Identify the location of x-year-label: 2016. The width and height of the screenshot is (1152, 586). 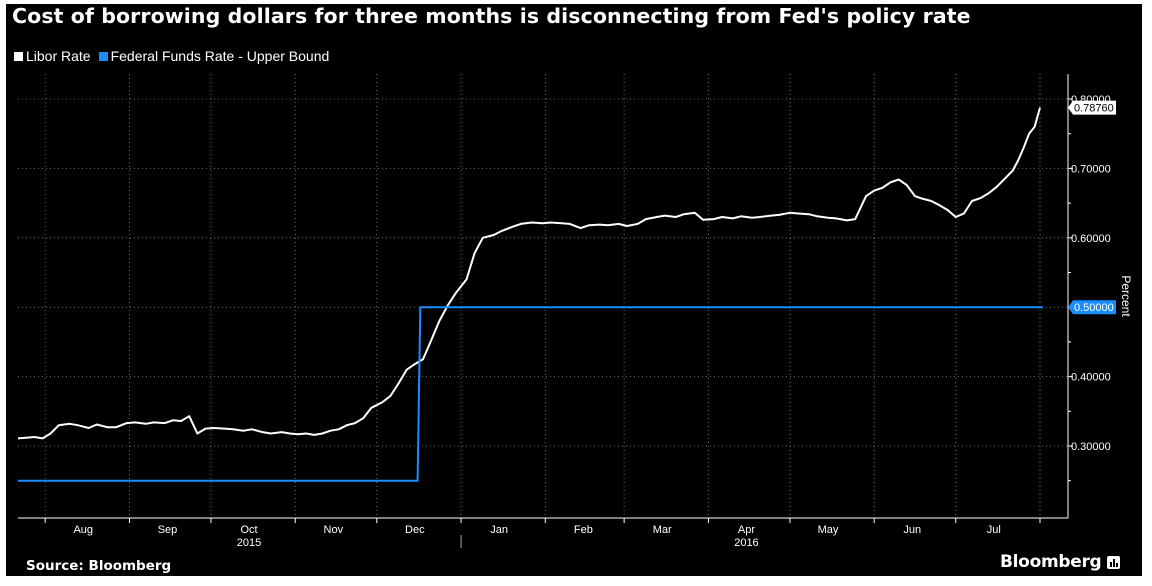
(746, 543).